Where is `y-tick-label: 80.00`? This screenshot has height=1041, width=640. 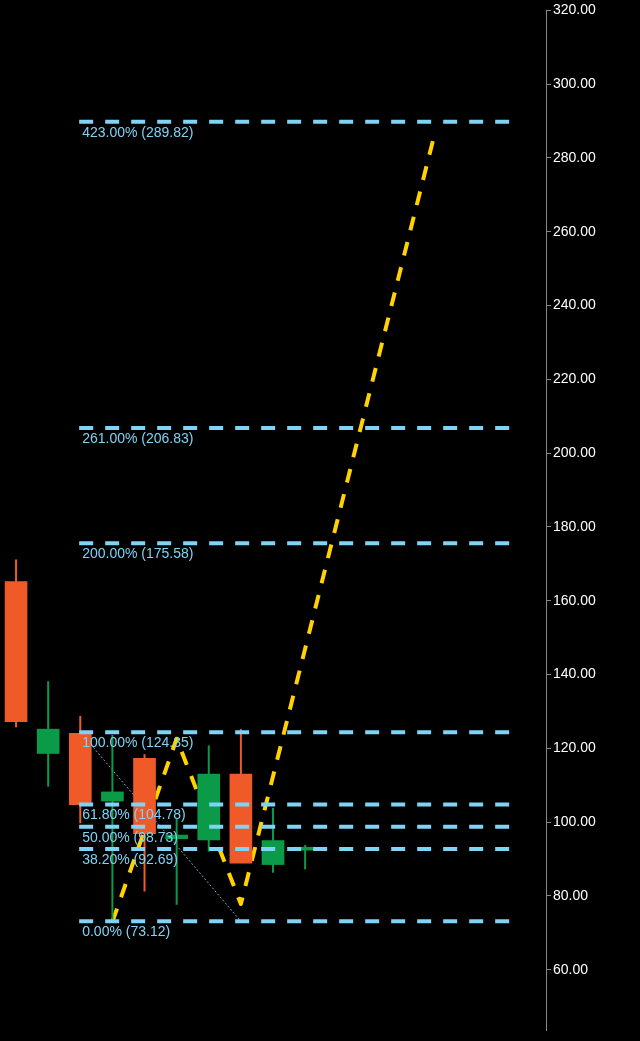
y-tick-label: 80.00 is located at coordinates (571, 894).